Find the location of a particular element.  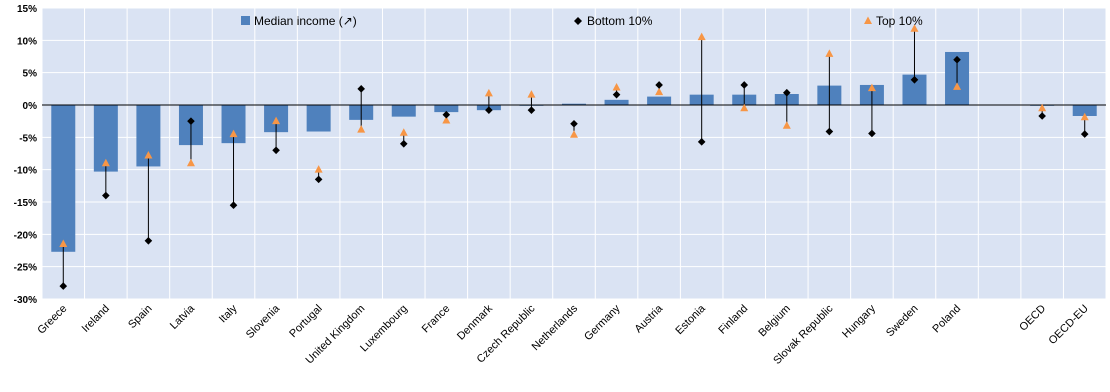

top10-marker-spain is located at coordinates (148, 154).